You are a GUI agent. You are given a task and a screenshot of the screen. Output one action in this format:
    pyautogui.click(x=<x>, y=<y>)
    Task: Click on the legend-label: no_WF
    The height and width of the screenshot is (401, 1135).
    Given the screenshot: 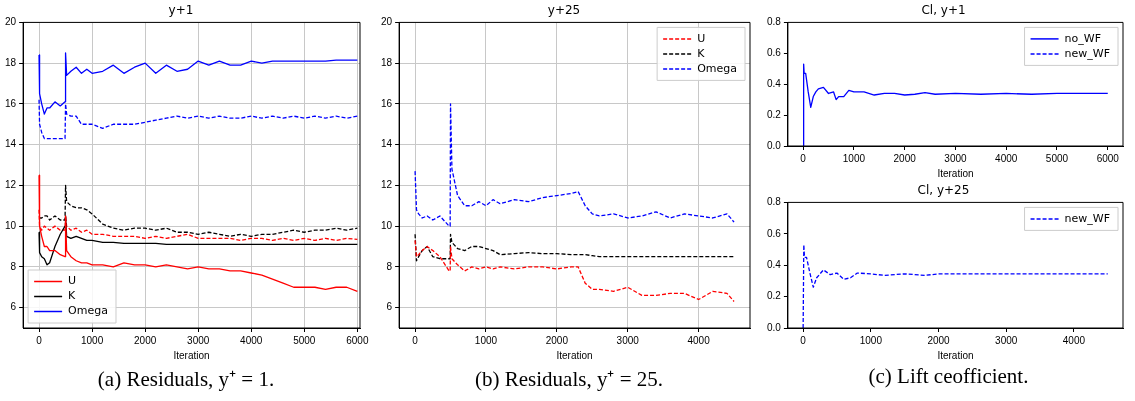 What is the action you would take?
    pyautogui.click(x=1082, y=38)
    